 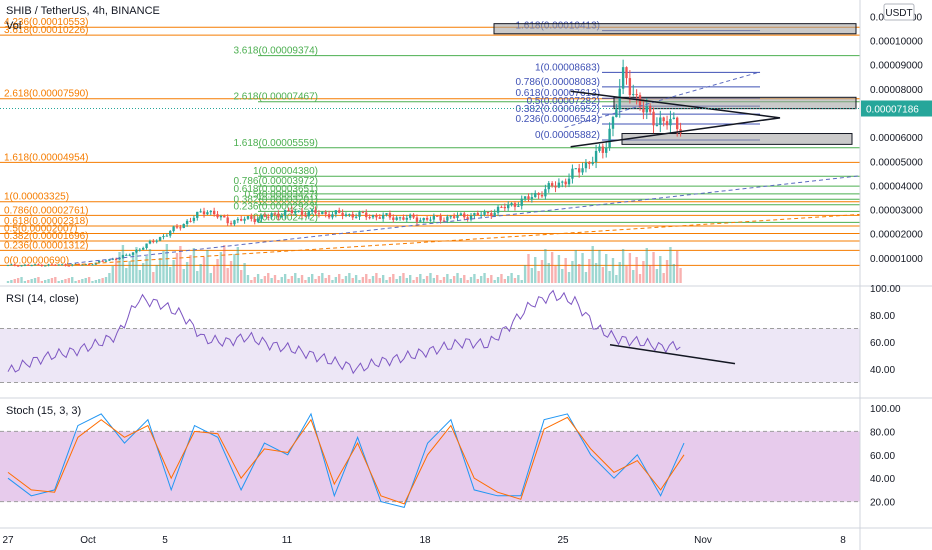 What do you see at coordinates (425, 540) in the screenshot?
I see `time-tick-label: 18` at bounding box center [425, 540].